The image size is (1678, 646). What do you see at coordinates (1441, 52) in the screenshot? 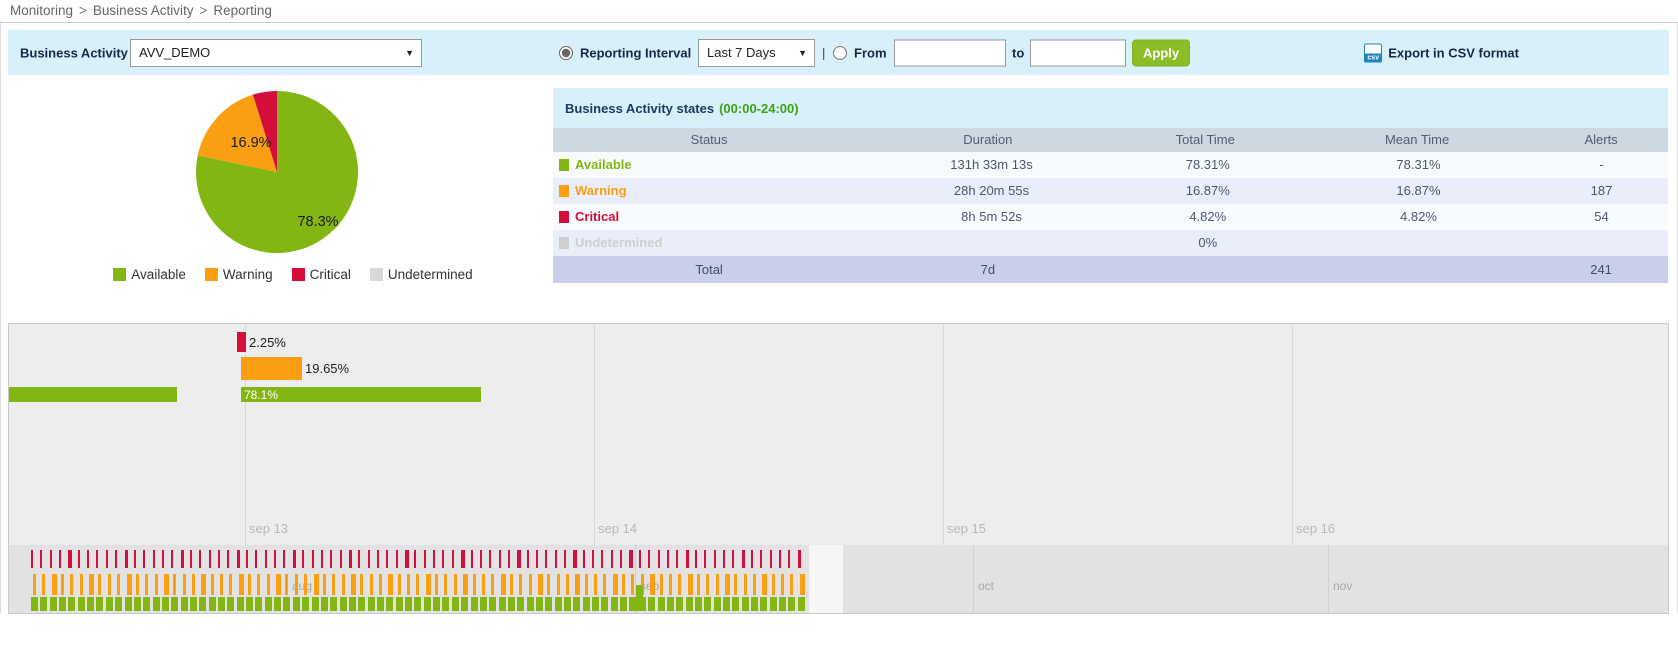
I see `export-csv-link: csv Export in CSV format` at bounding box center [1441, 52].